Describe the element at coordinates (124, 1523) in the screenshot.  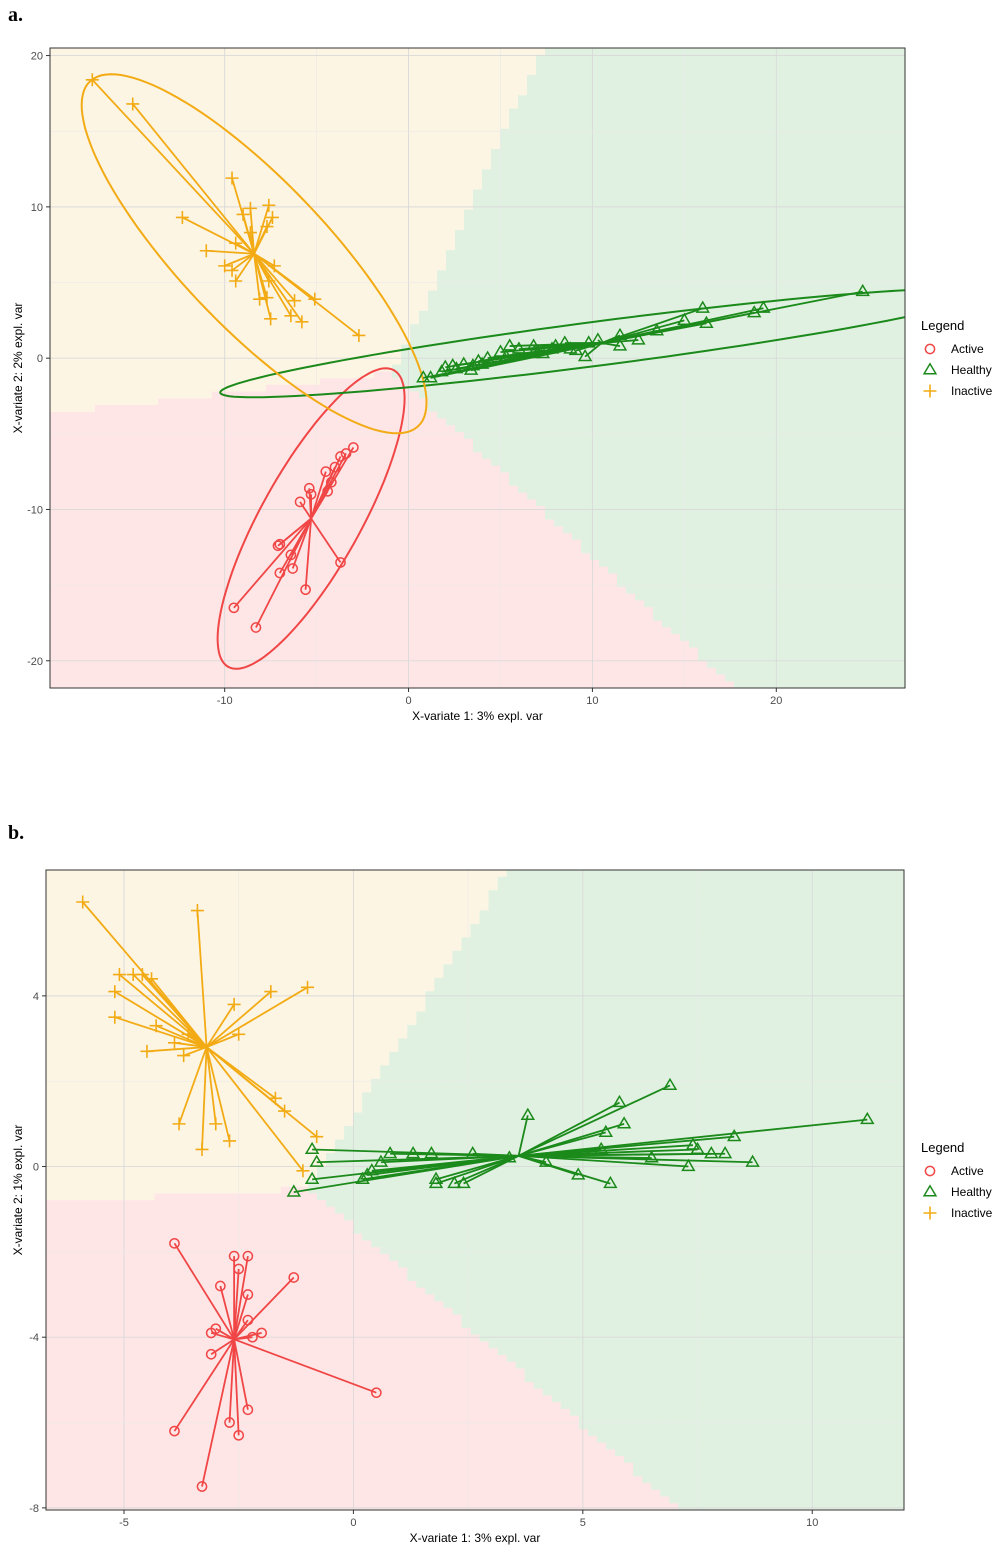
I see `x-tick-label: -5` at that location.